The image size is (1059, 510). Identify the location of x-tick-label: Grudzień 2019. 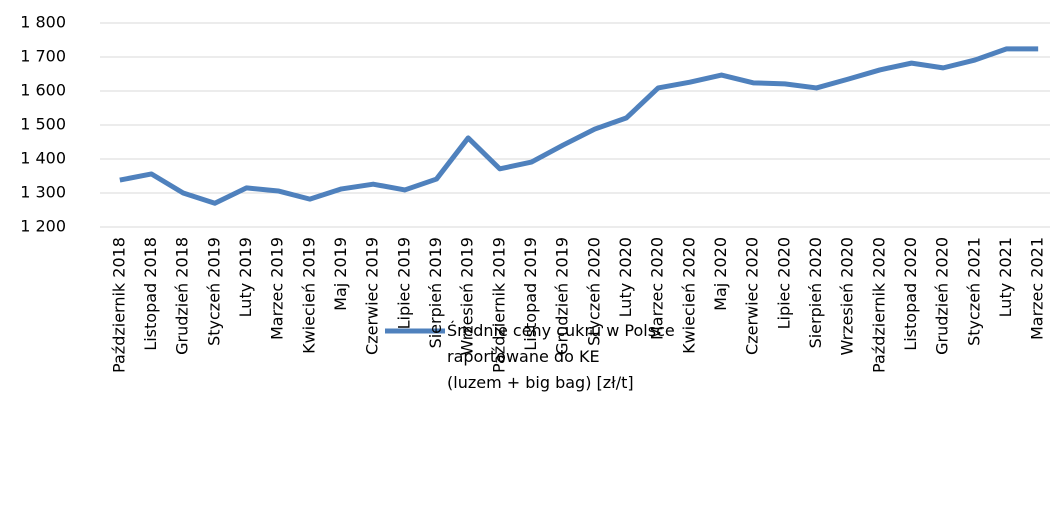
(562, 296).